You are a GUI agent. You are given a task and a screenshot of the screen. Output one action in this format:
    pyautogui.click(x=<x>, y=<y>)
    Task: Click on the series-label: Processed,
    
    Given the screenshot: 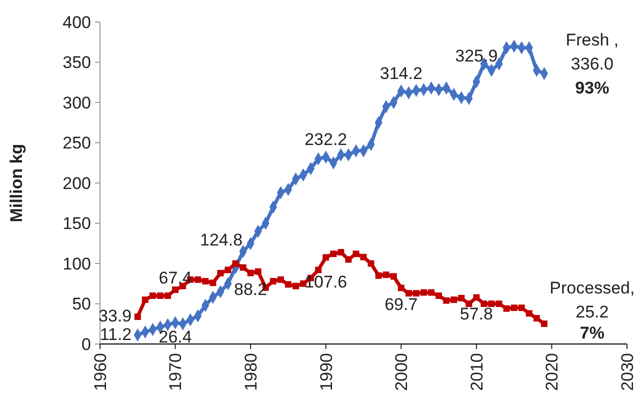 What is the action you would take?
    pyautogui.click(x=592, y=288)
    